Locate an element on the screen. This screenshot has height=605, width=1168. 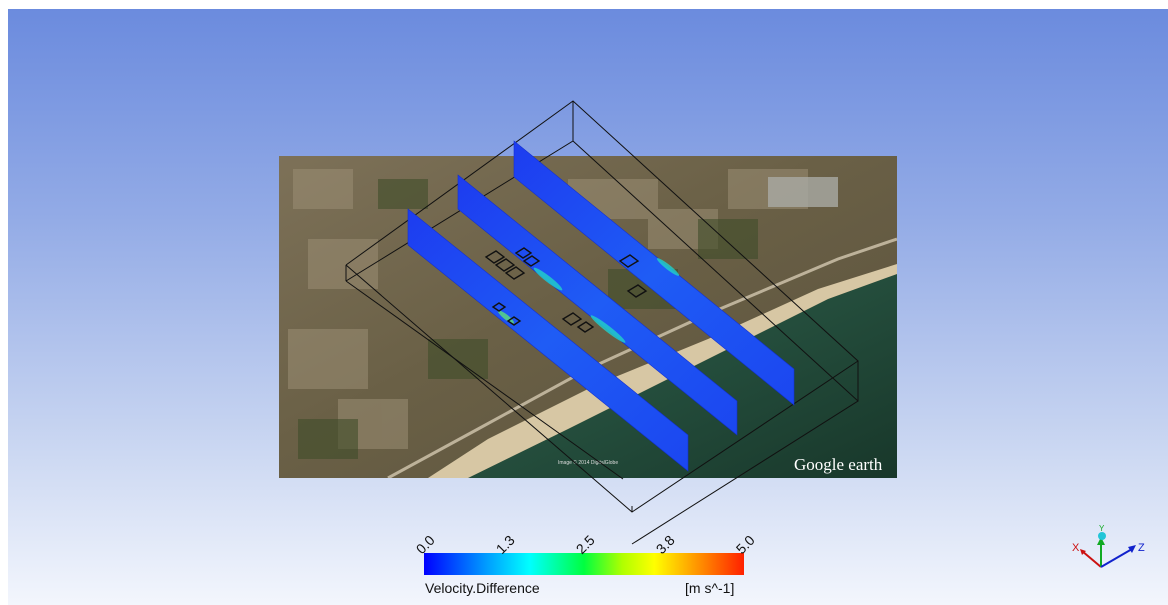
legend-variable-name: Velocity.Difference is located at coordinates (482, 588).